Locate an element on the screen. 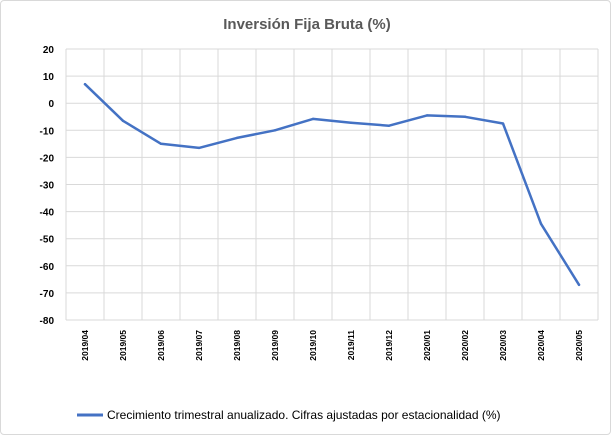 The image size is (613, 437). y-tick-label: -50 is located at coordinates (47, 240).